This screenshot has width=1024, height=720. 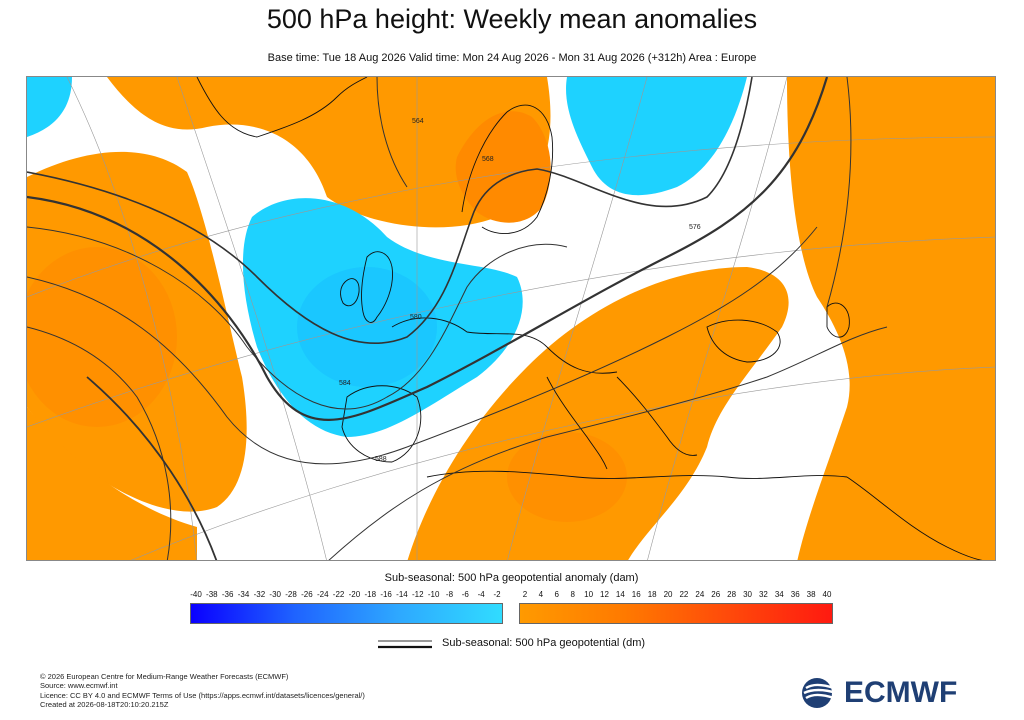 What do you see at coordinates (604, 594) in the screenshot?
I see `positive-tick-label: 12` at bounding box center [604, 594].